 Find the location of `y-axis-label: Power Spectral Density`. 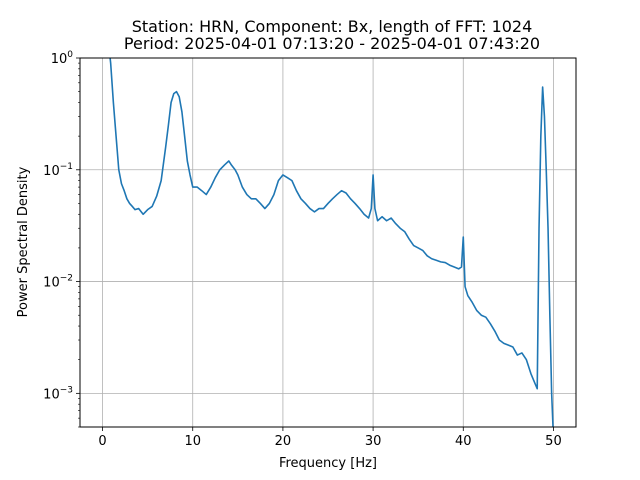

y-axis-label: Power Spectral Density is located at coordinates (23, 241).